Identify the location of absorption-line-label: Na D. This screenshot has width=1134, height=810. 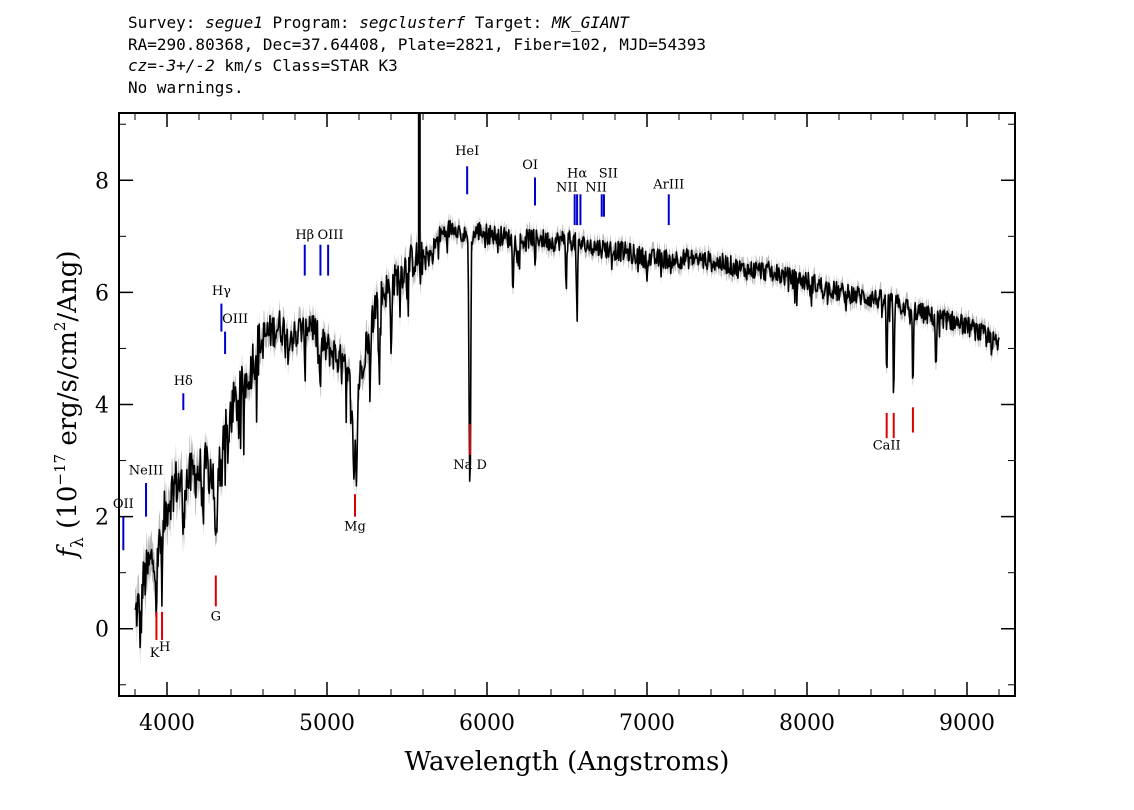
(470, 465).